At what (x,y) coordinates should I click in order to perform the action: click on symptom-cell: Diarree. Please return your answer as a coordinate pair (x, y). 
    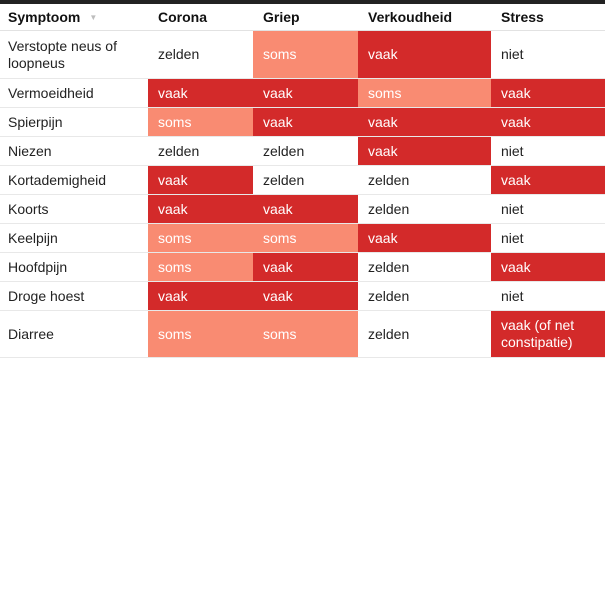
    Looking at the image, I should click on (74, 334).